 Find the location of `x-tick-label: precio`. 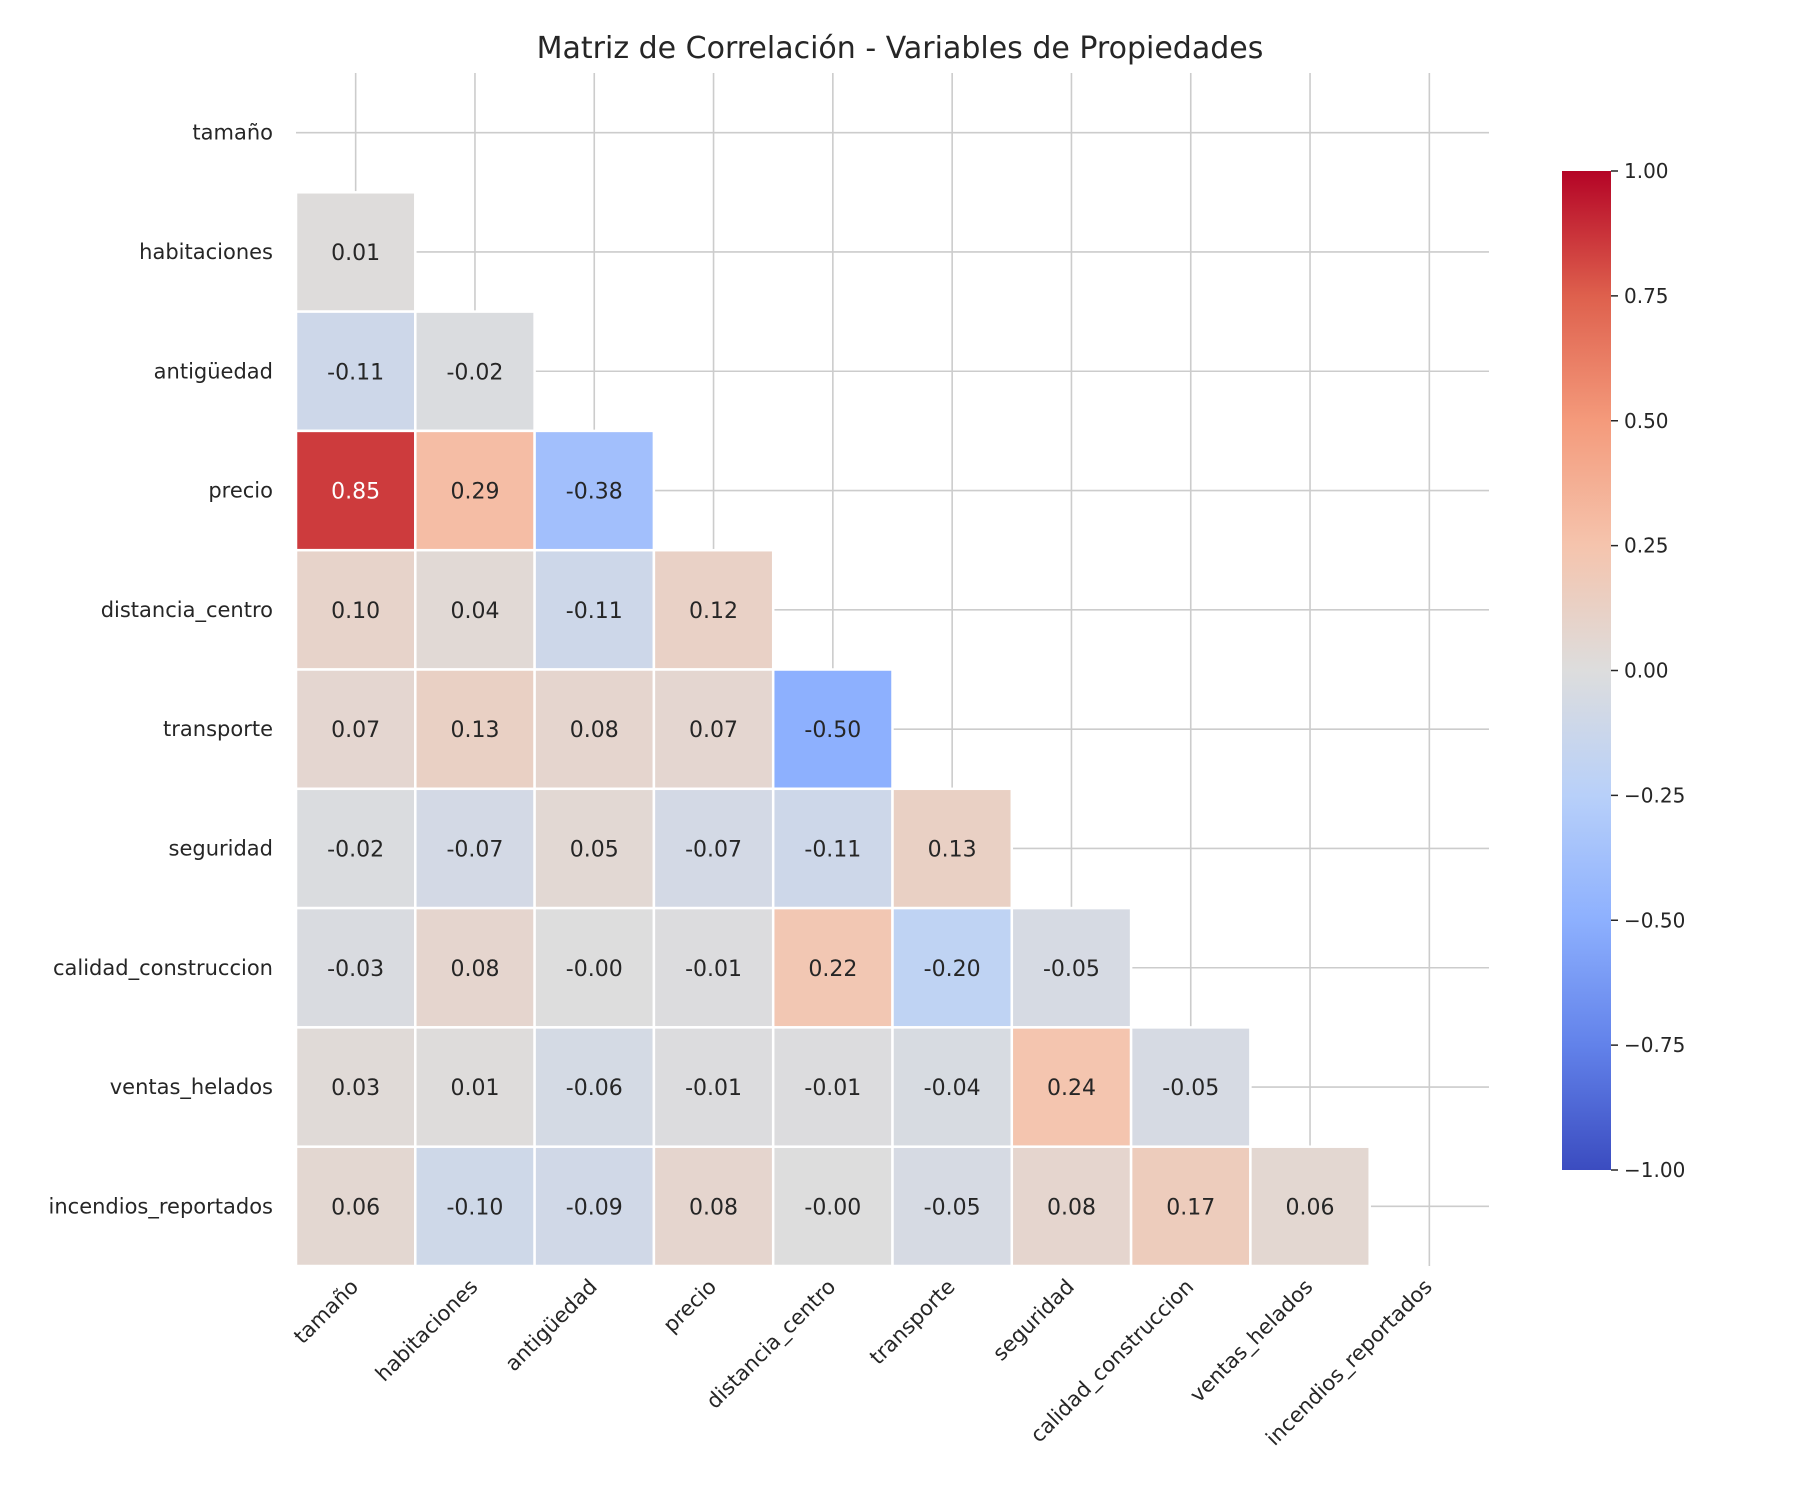

x-tick-label: precio is located at coordinates (689, 1306).